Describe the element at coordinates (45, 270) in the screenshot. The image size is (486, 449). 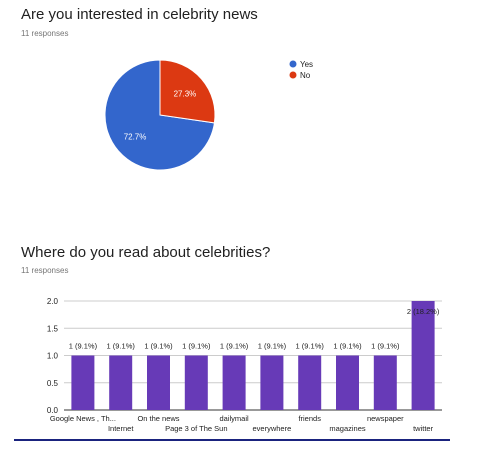
I see `bar-response-count: 11 responses` at that location.